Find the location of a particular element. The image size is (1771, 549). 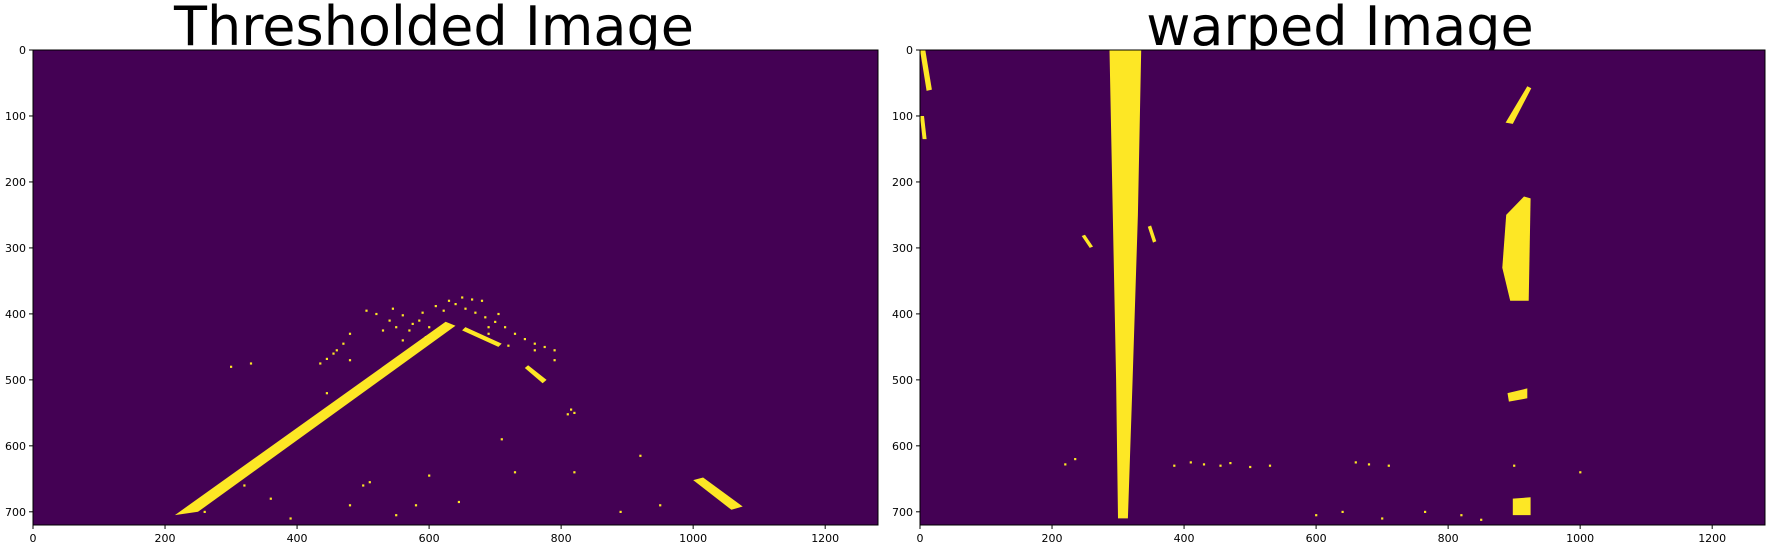

y-tick-label: 400 is located at coordinates (902, 314).